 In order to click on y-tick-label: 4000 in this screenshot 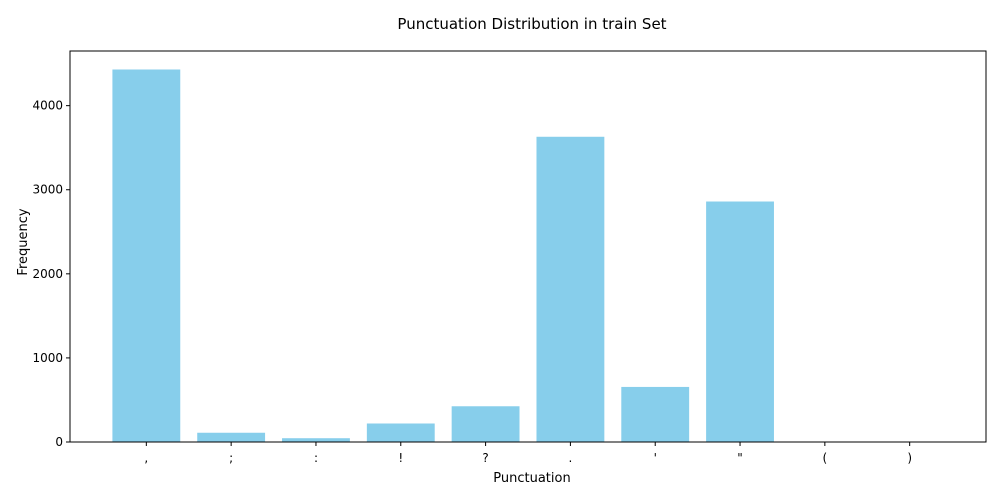, I will do `click(47, 106)`.